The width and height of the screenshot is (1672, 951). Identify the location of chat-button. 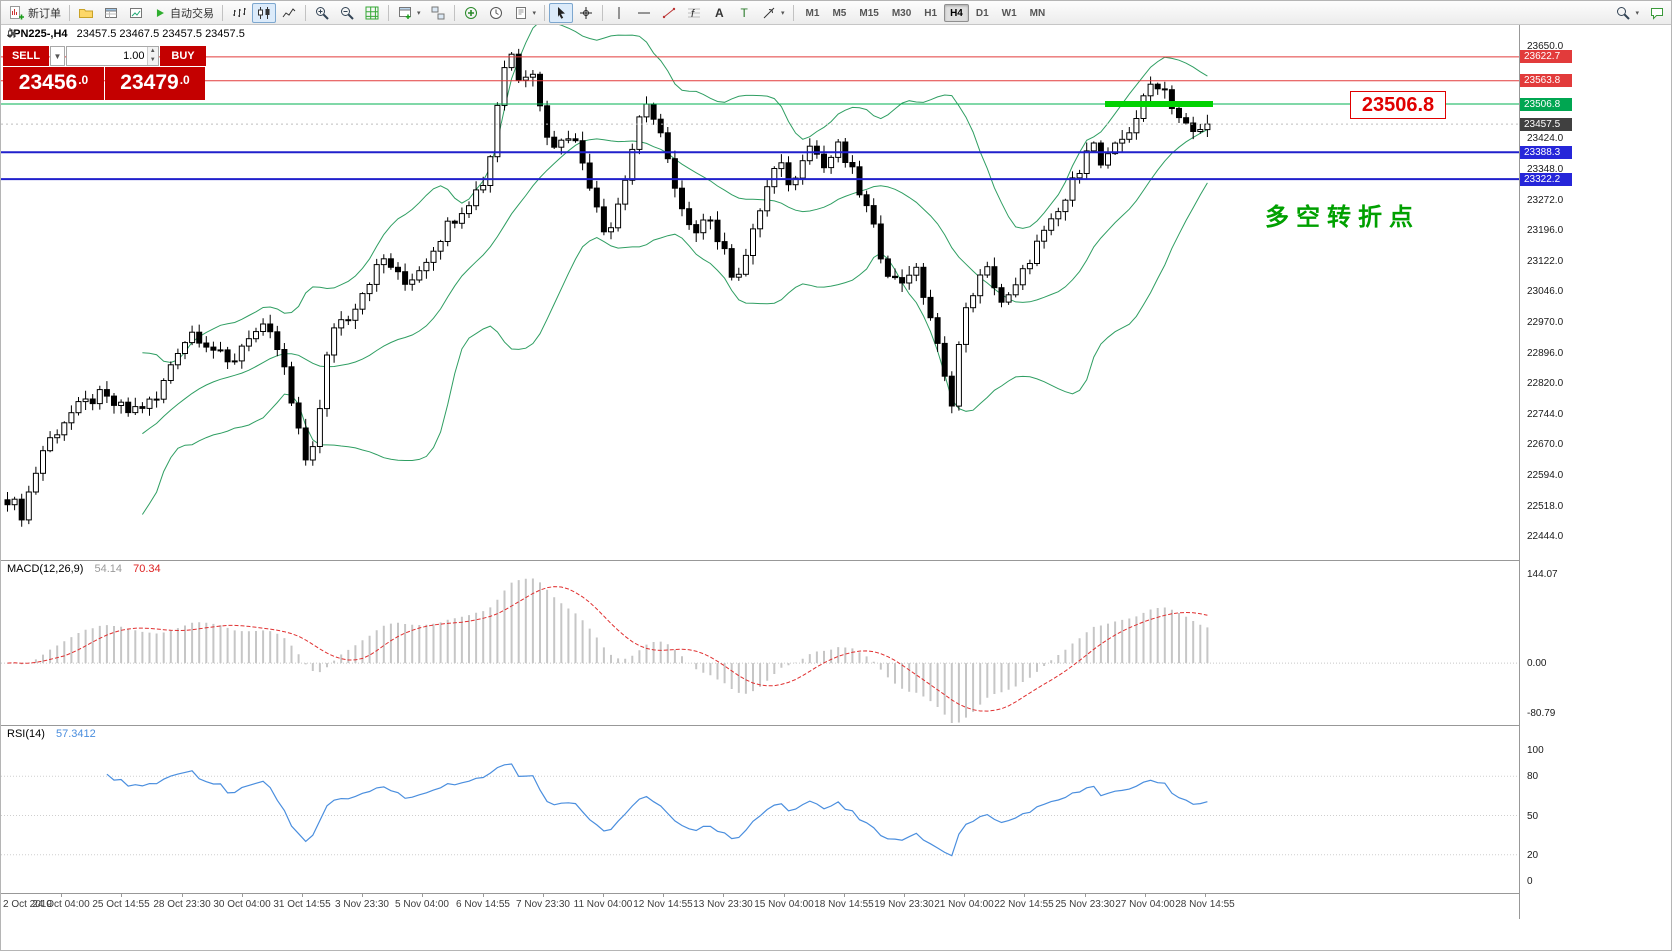
(1657, 13).